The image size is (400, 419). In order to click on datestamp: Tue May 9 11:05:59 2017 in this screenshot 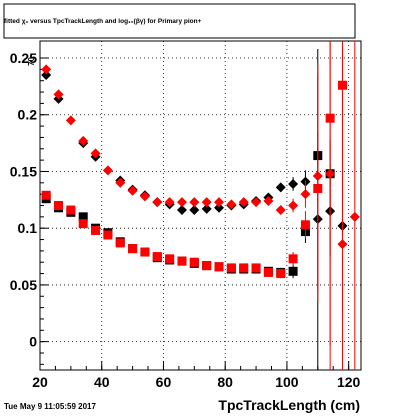, I will do `click(50, 406)`.